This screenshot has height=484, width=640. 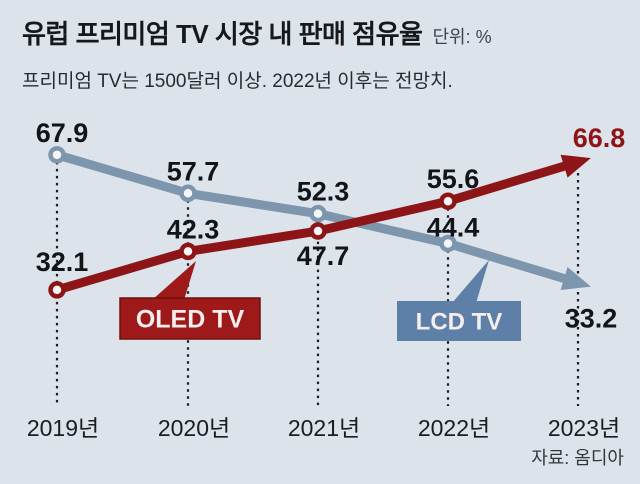 I want to click on lcd-tv-value-2020년: 57.7, so click(x=193, y=171).